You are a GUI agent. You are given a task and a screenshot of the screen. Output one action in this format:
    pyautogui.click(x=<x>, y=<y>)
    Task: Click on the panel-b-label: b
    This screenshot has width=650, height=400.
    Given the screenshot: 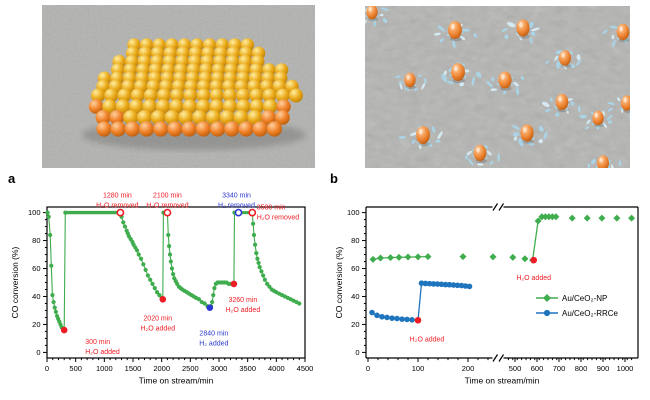 What is the action you would take?
    pyautogui.click(x=334, y=178)
    